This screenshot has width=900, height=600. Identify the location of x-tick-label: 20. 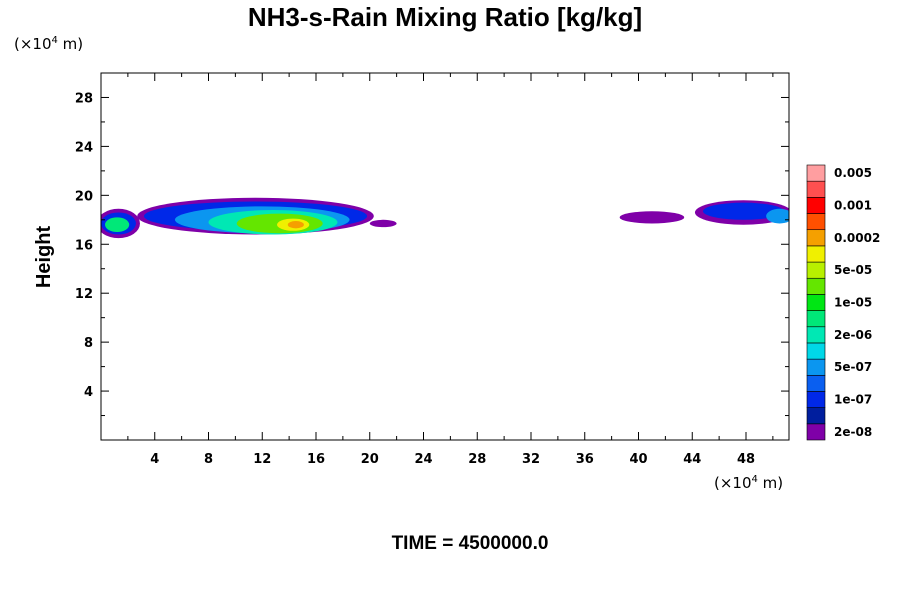
(370, 459).